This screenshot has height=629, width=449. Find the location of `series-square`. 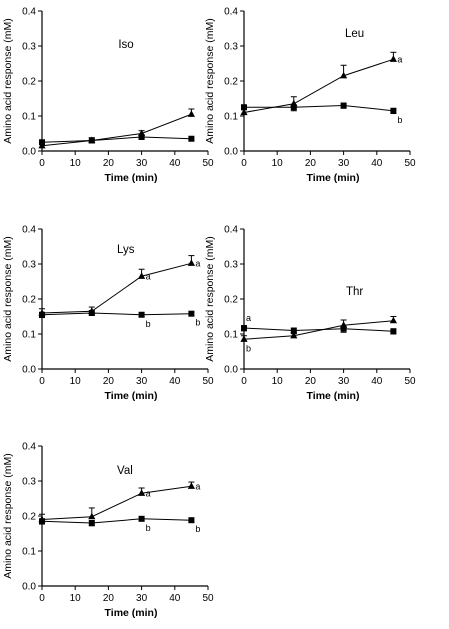

series-square is located at coordinates (117, 140).